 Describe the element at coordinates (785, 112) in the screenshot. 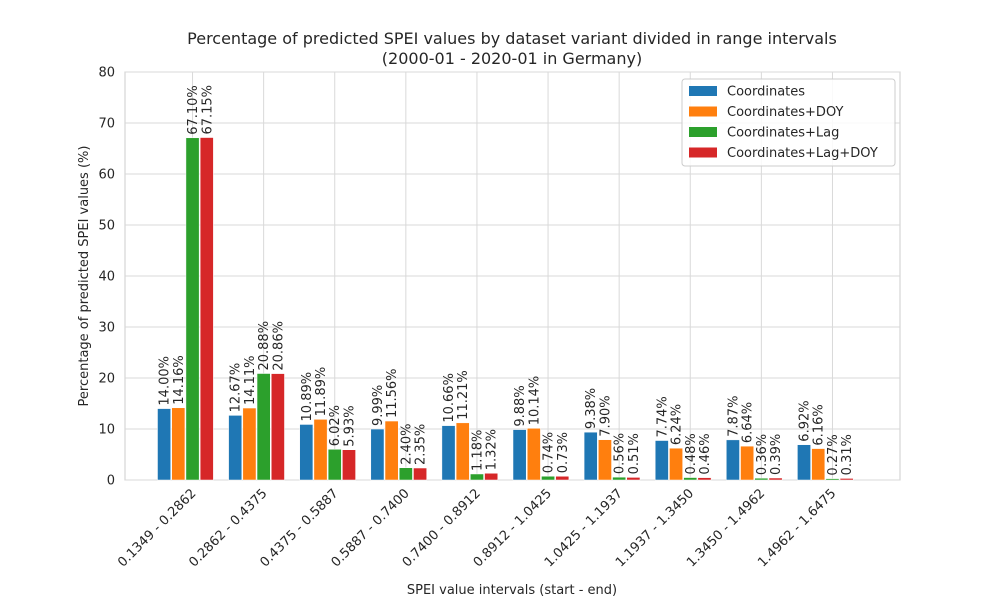

I see `legend-label: Coordinates+DOY` at that location.